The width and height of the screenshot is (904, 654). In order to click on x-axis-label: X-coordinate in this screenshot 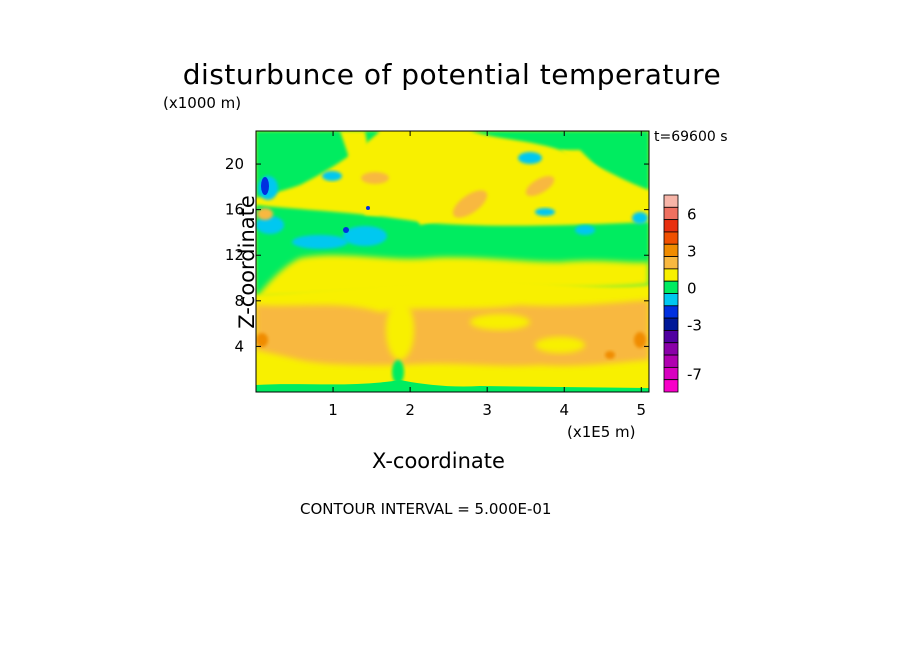, I will do `click(438, 461)`.